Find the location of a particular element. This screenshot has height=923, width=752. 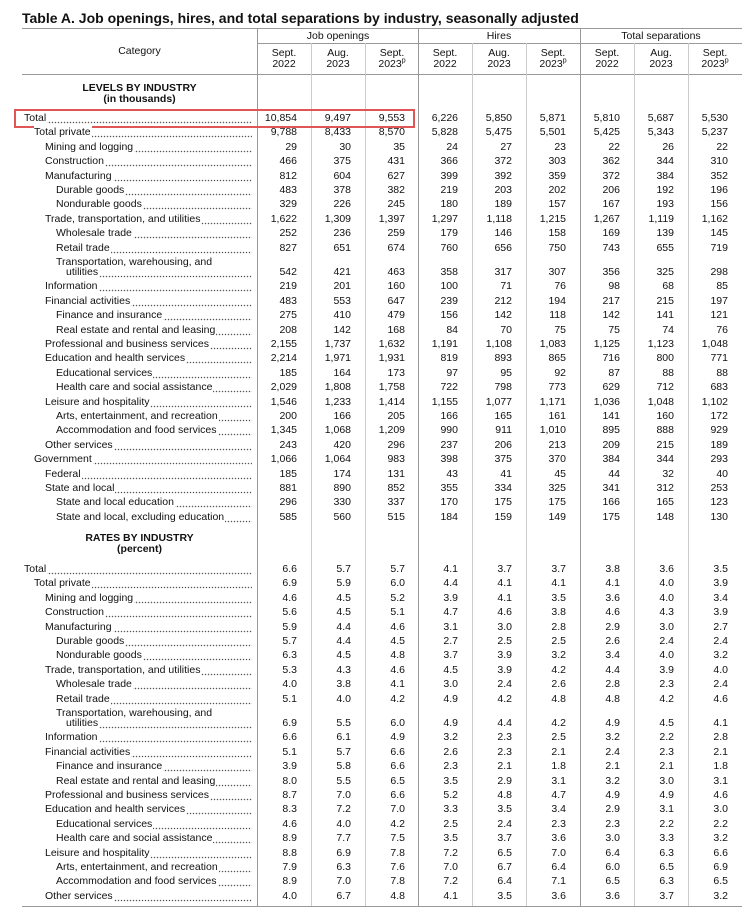

cell-value: 4.4 is located at coordinates (343, 626).